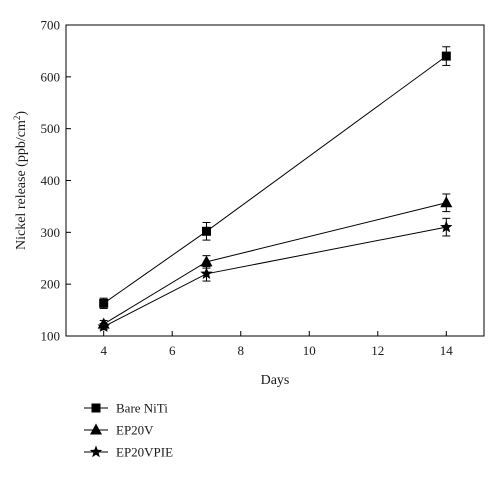 Image resolution: width=500 pixels, height=479 pixels. What do you see at coordinates (172, 350) in the screenshot?
I see `x-tick-label: 6` at bounding box center [172, 350].